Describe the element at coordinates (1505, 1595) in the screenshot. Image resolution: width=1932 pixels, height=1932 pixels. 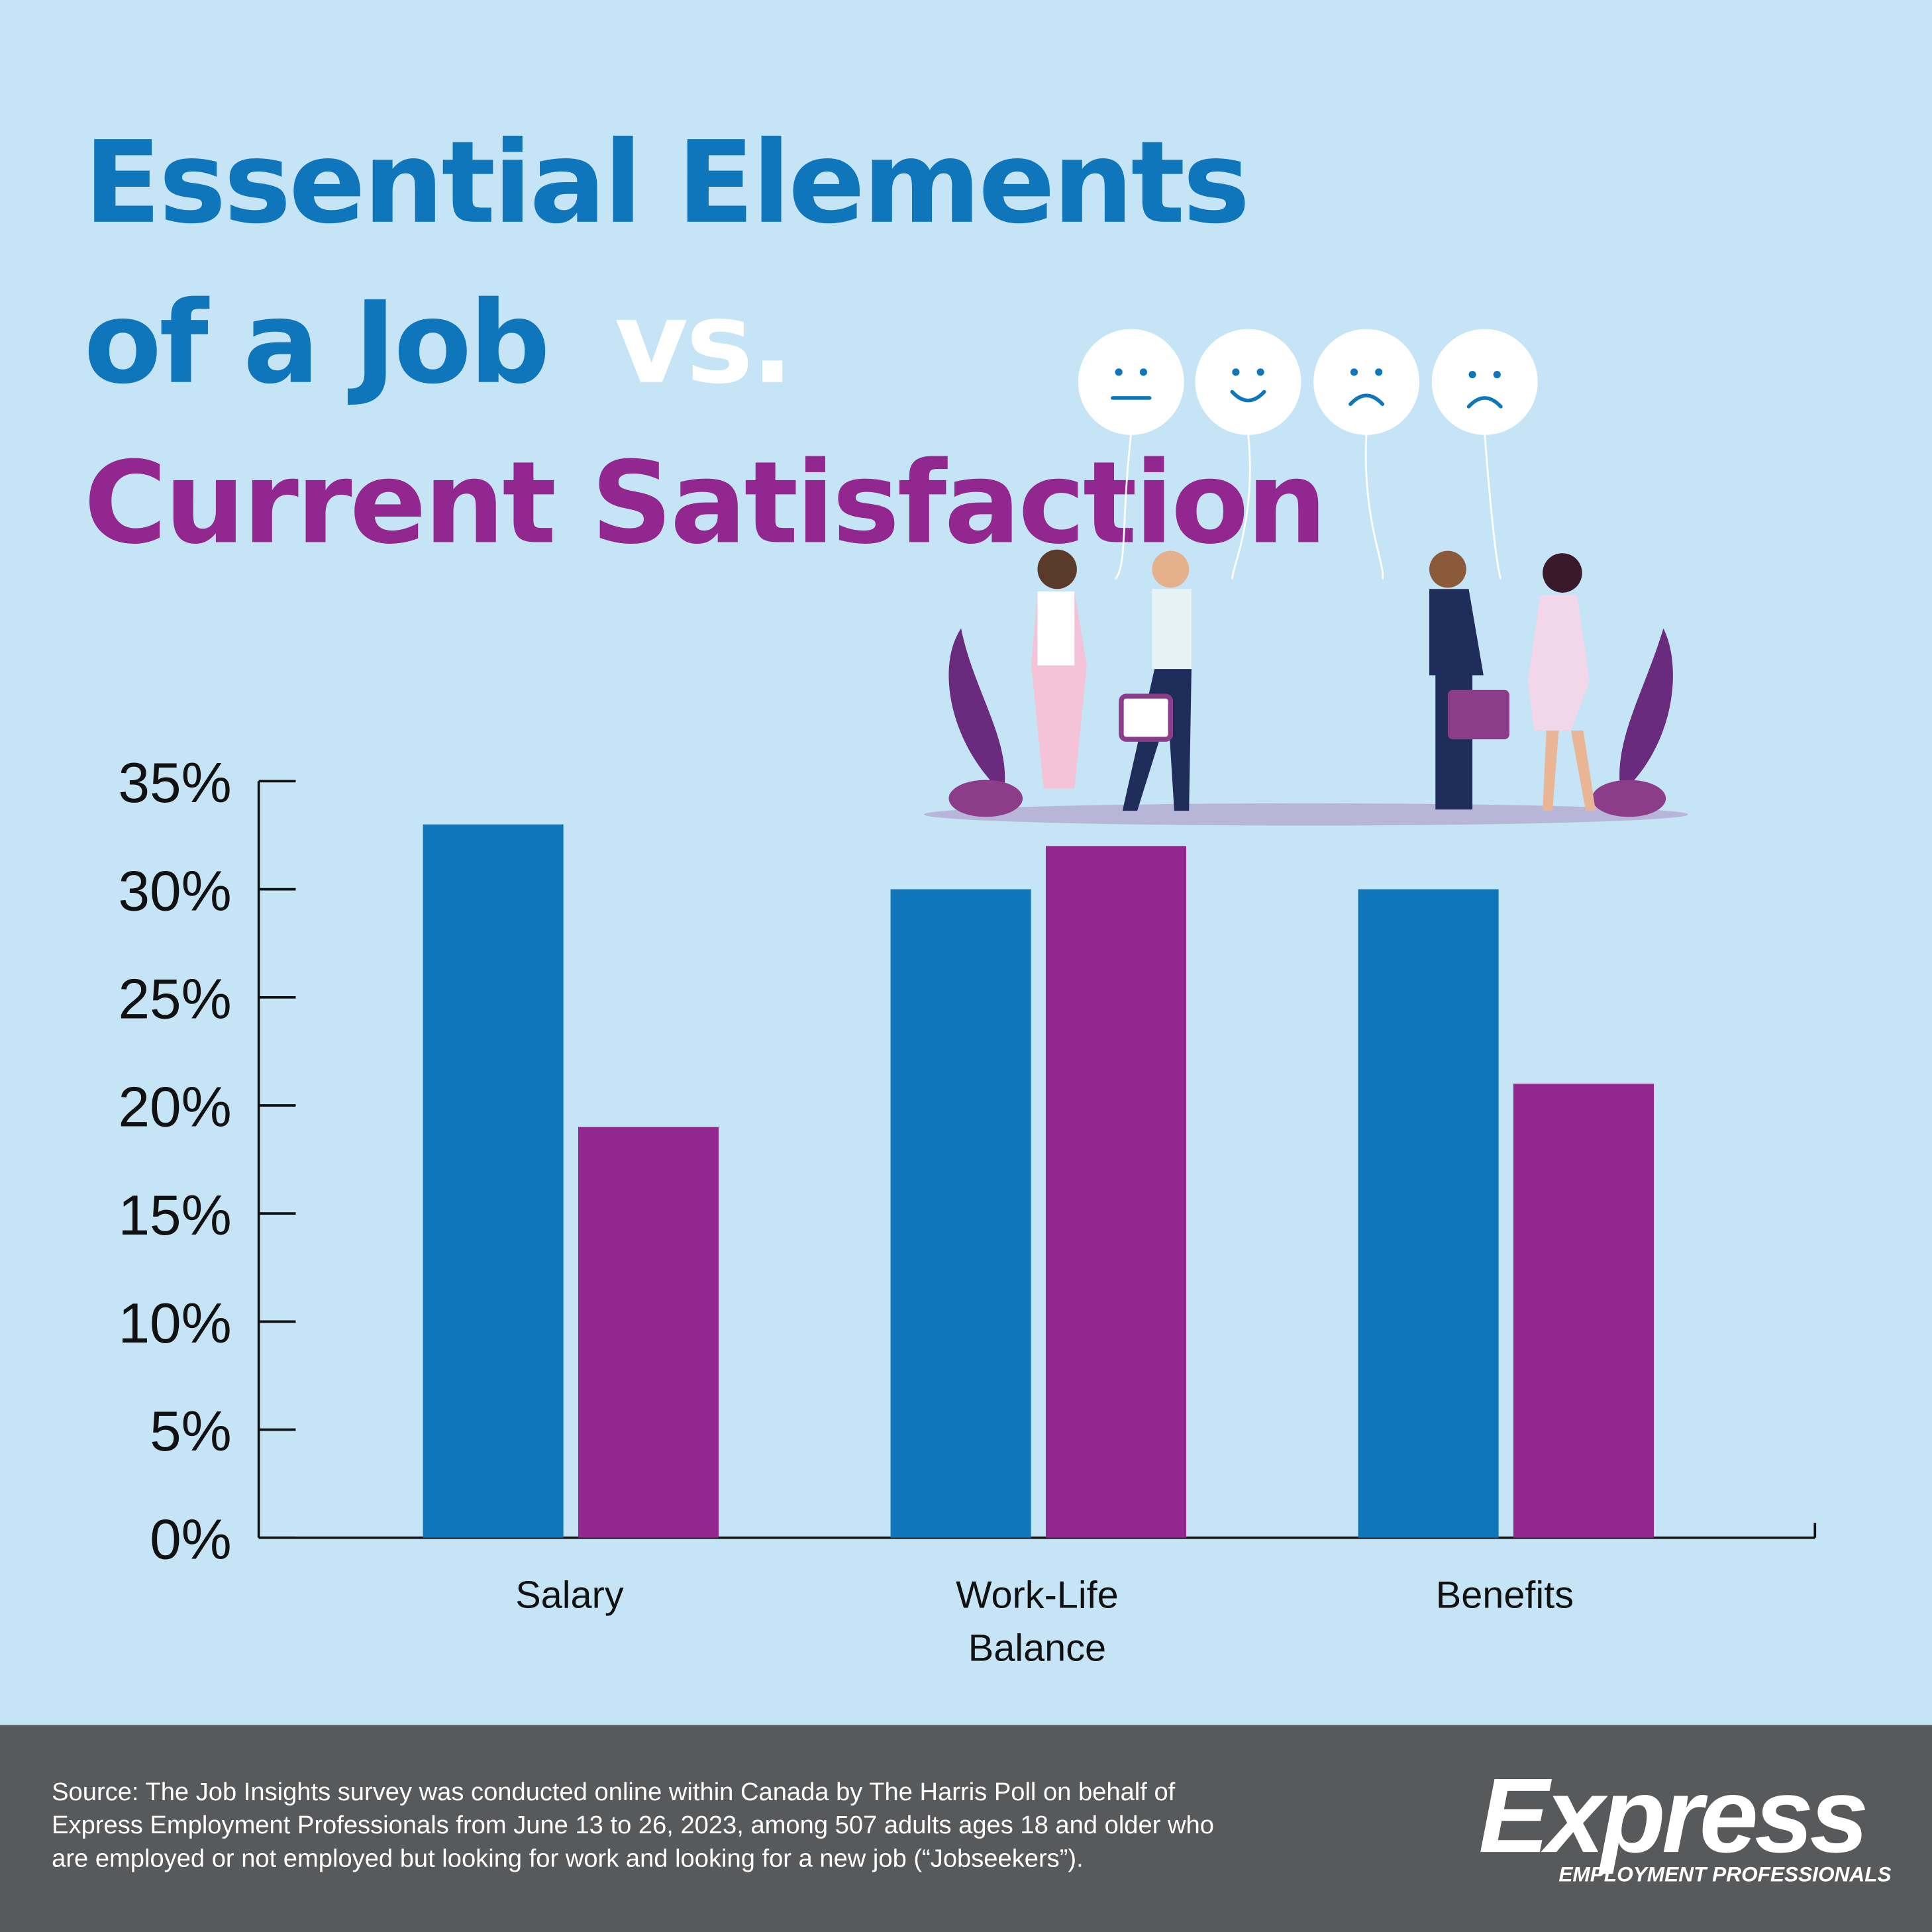
I see `x-tick-label: Benefits` at that location.